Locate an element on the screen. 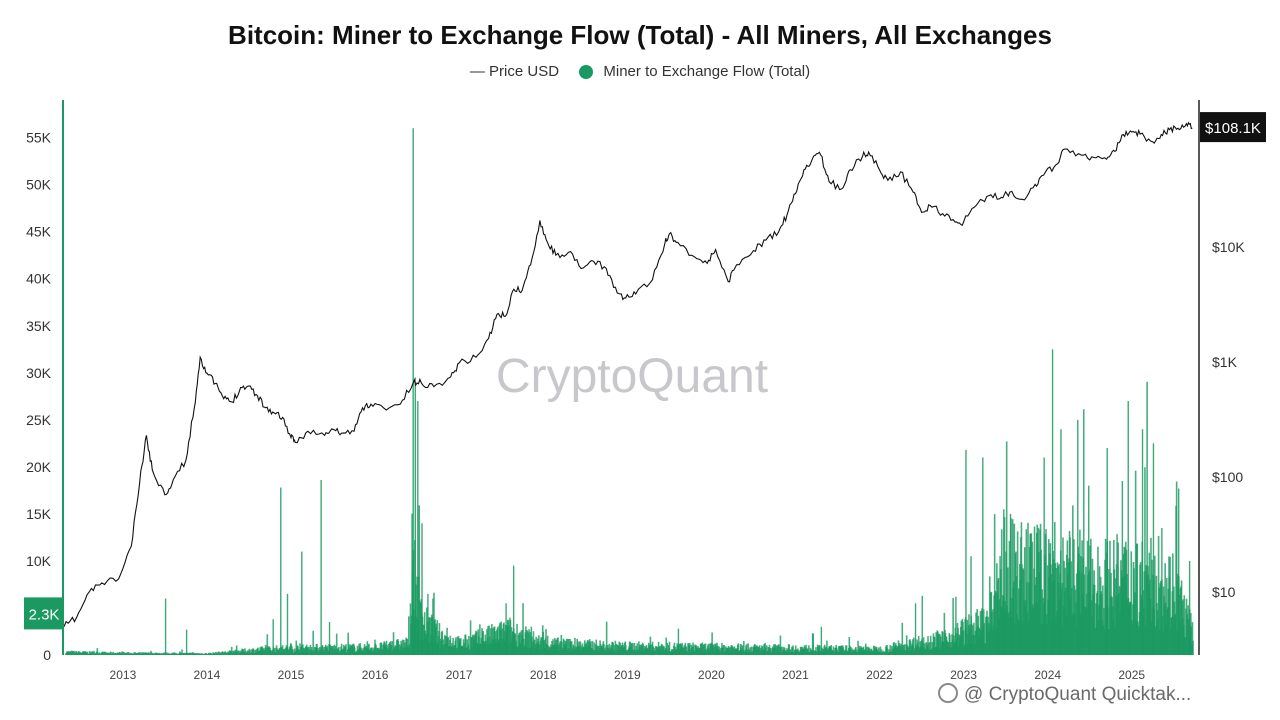 This screenshot has width=1280, height=720. legend-item-price: — Price USD is located at coordinates (514, 71).